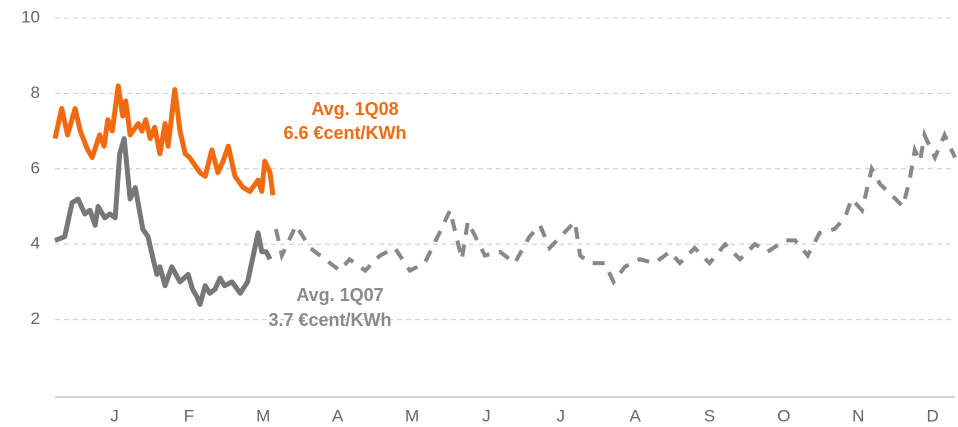 This screenshot has width=958, height=427. Describe the element at coordinates (329, 320) in the screenshot. I see `annotation: 3.7 €cent/KWh` at that location.